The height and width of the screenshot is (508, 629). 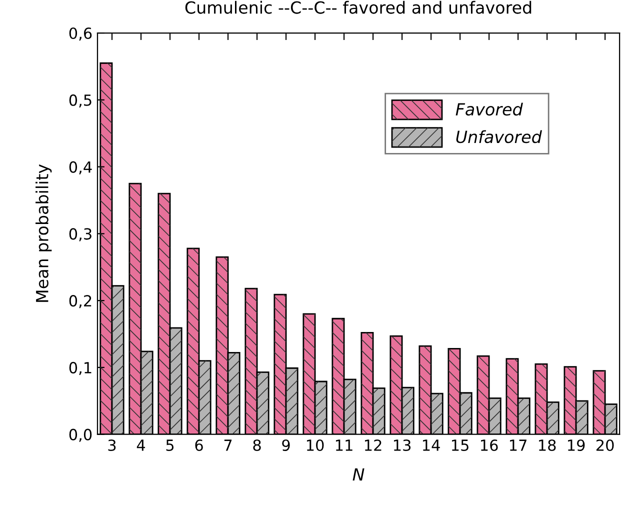 I want to click on y-tick-label: 0,6, so click(x=80, y=34).